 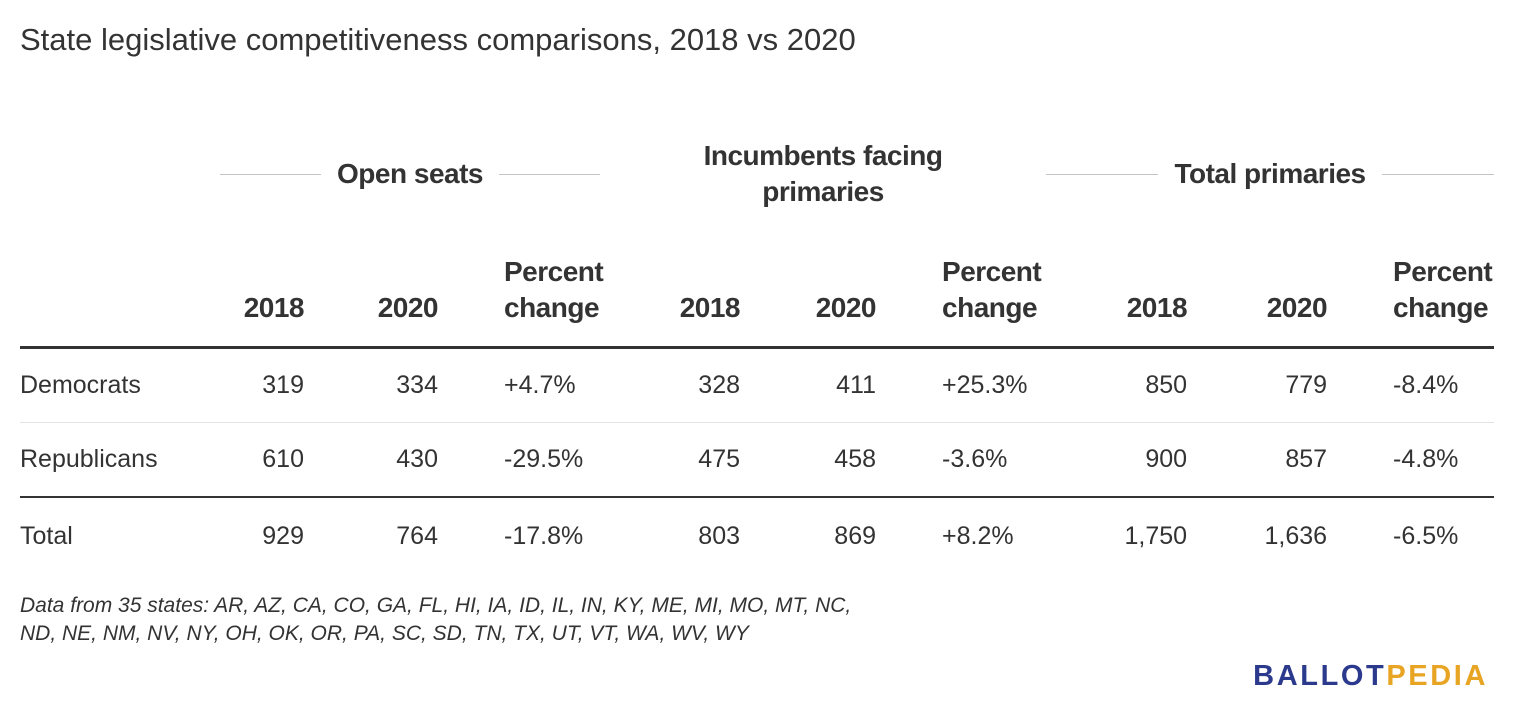 What do you see at coordinates (963, 385) in the screenshot?
I see `table-cell: +25.3%` at bounding box center [963, 385].